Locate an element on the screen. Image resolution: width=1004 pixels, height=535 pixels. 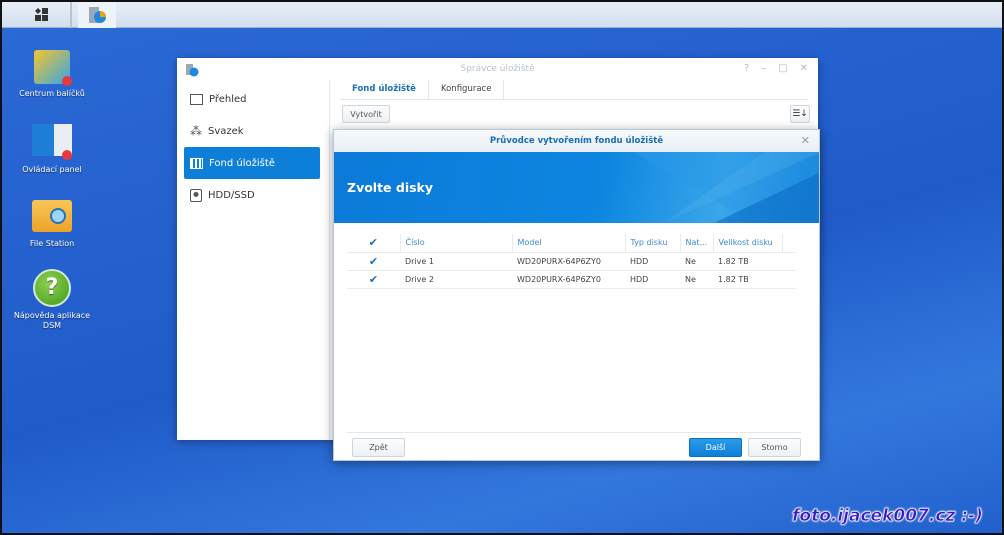
desktop-icon-package-center: Centrum balíčků is located at coordinates (52, 72).